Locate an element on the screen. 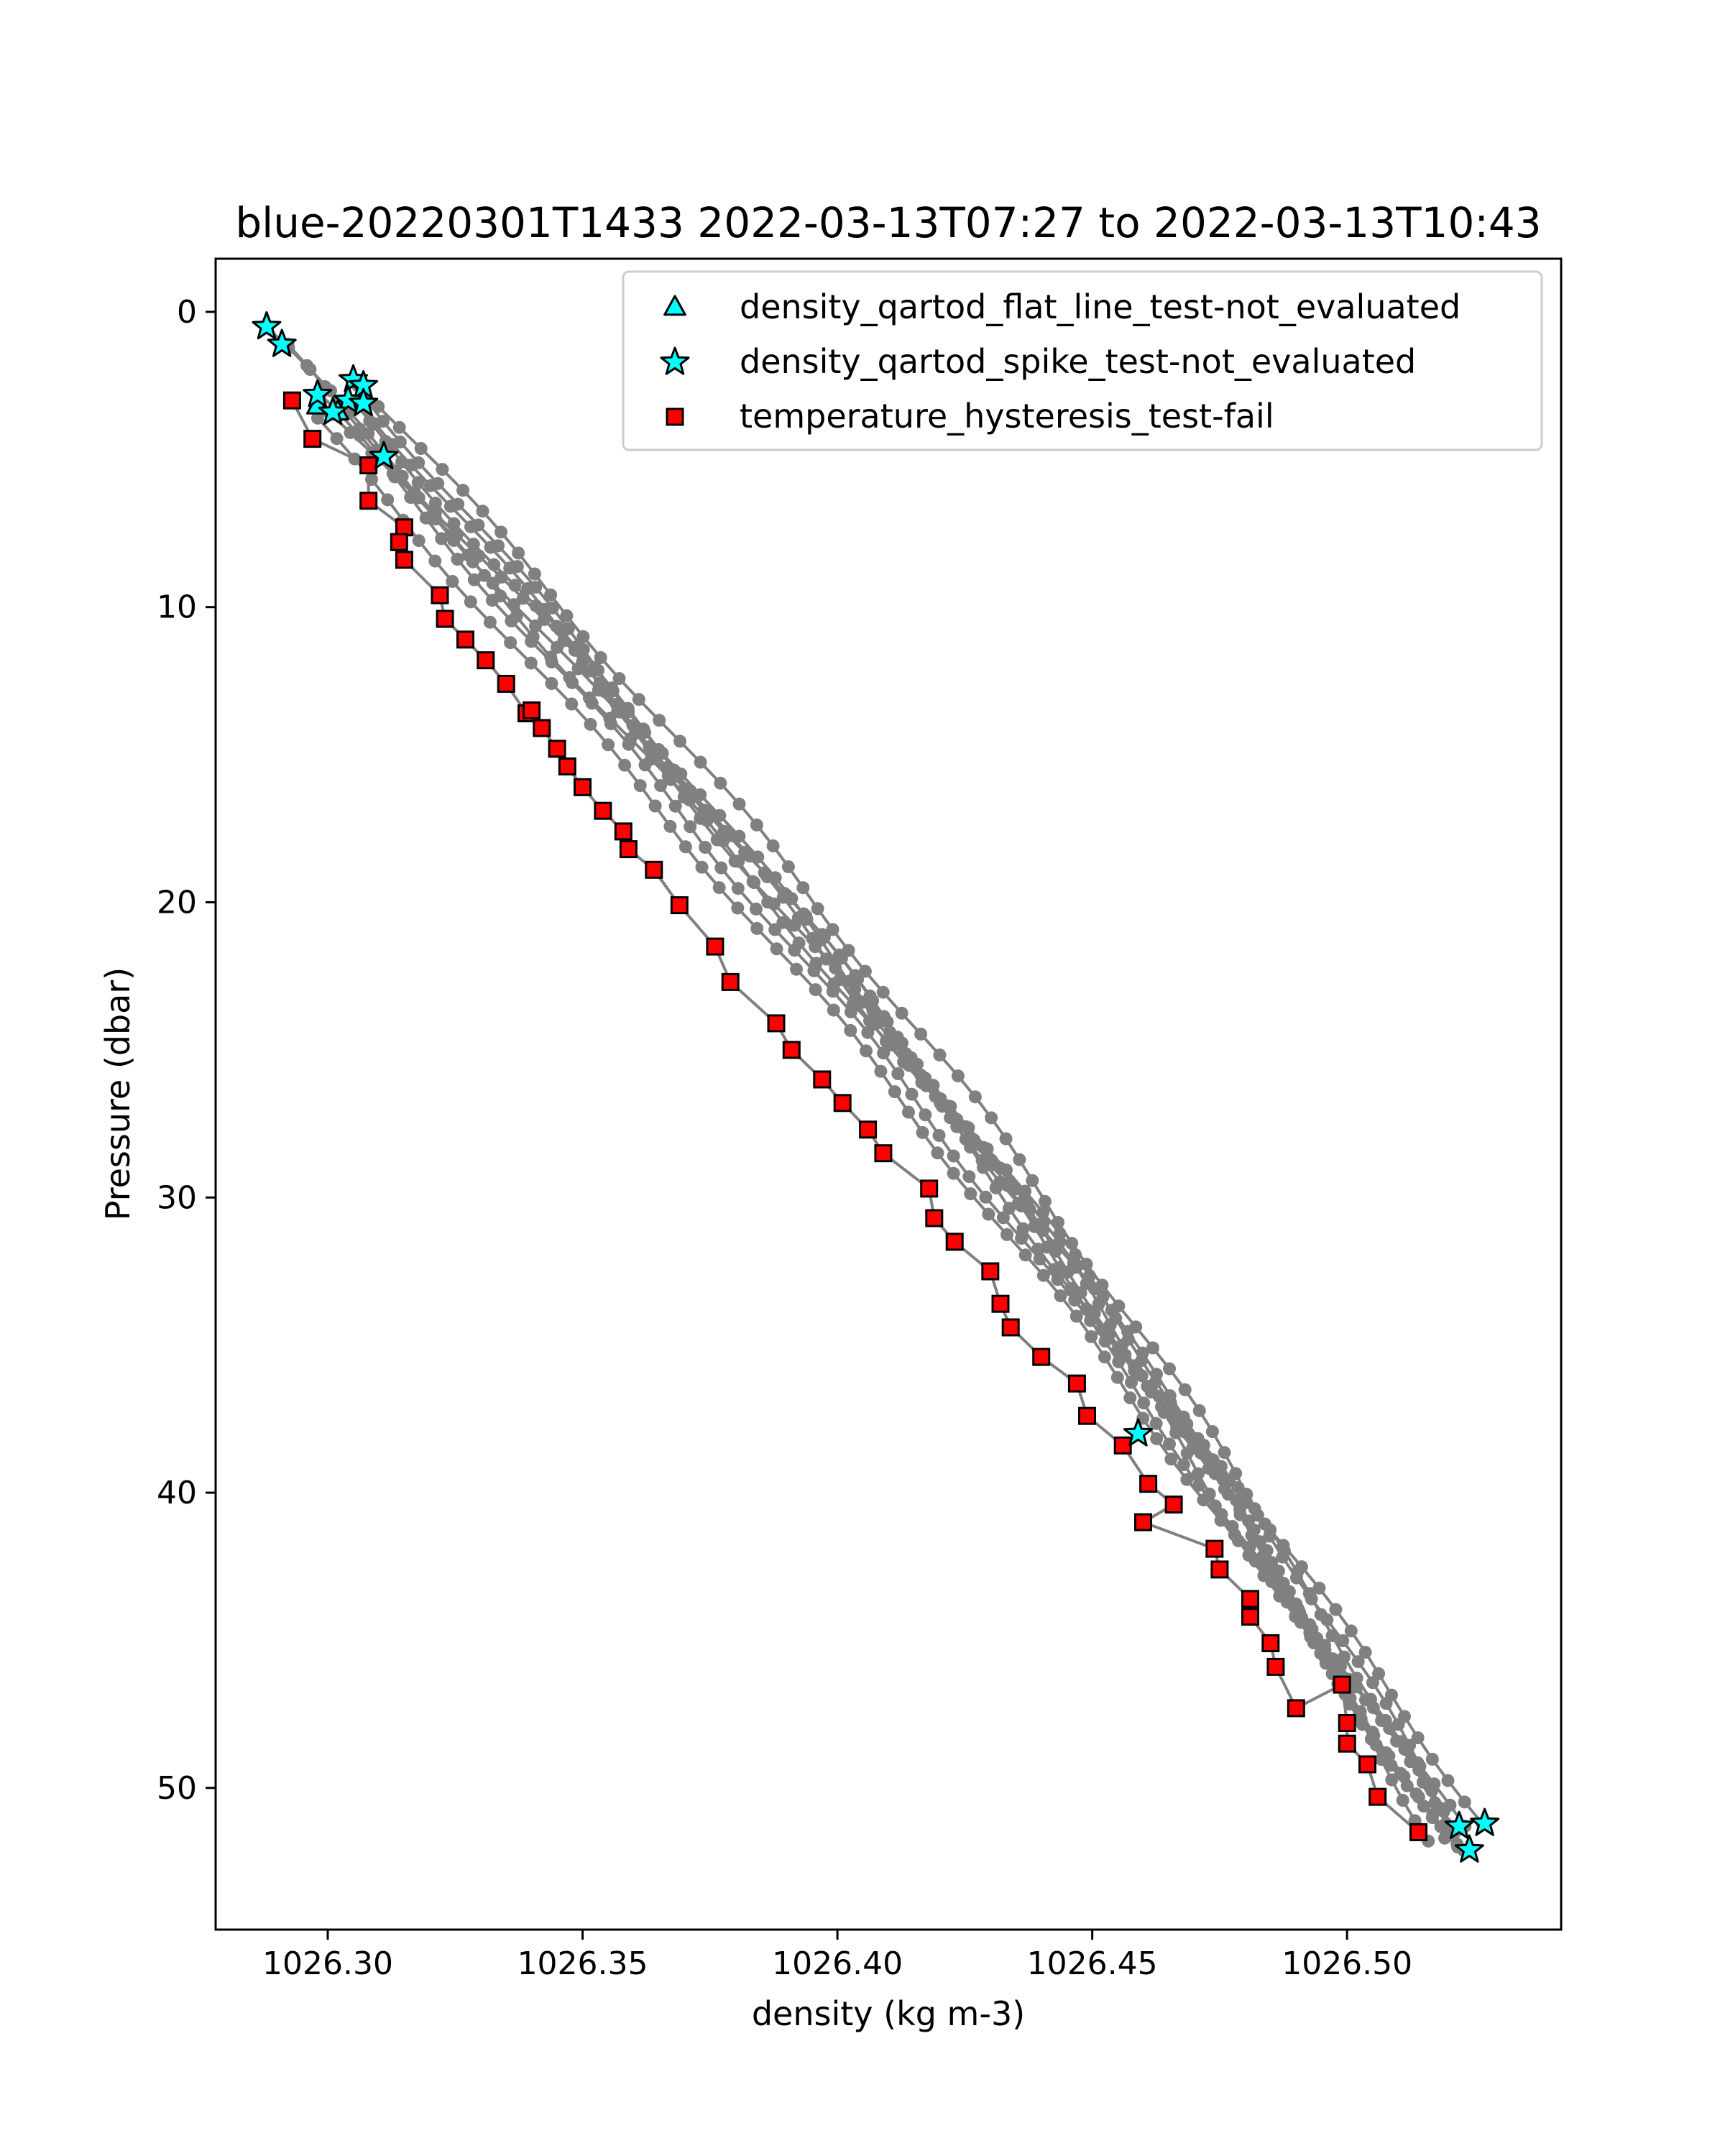 The image size is (1725, 2156). y-tick-label: 0 is located at coordinates (187, 312).